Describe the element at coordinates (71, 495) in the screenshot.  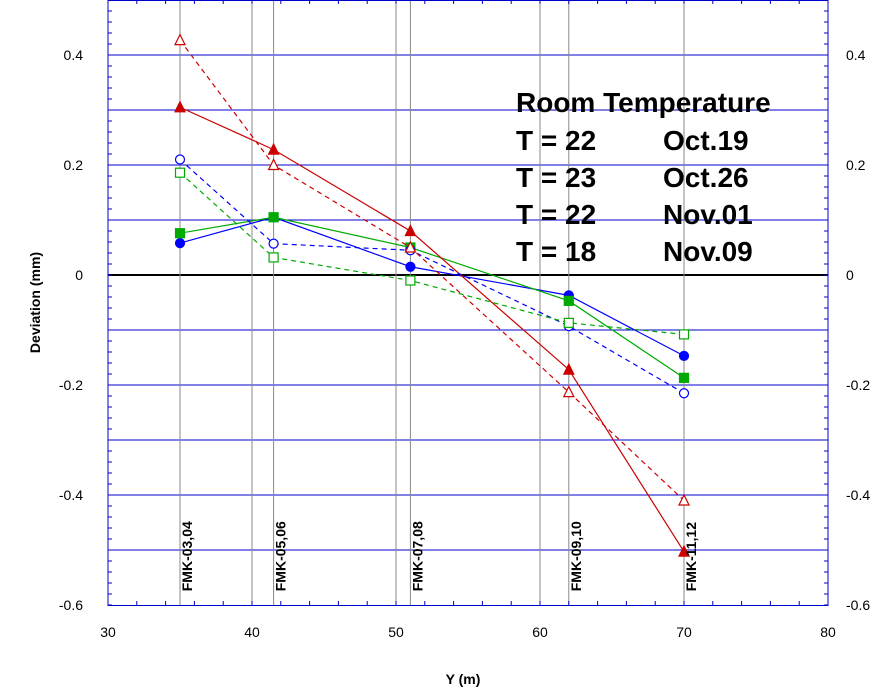
I see `y-tick-label: -0.4` at that location.